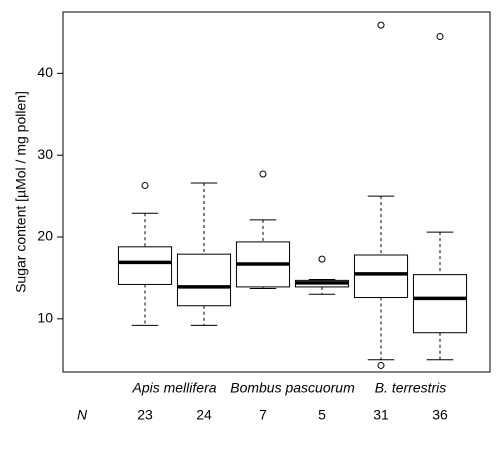  I want to click on n-value: 36, so click(440, 415).